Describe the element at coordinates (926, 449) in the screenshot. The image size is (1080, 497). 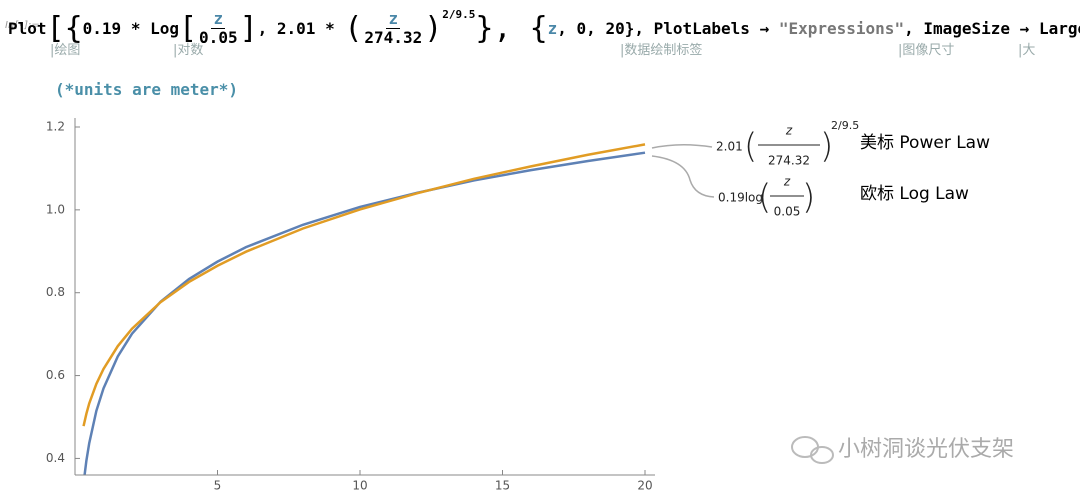
I see `watermark: 小树洞谈光伏支架` at that location.